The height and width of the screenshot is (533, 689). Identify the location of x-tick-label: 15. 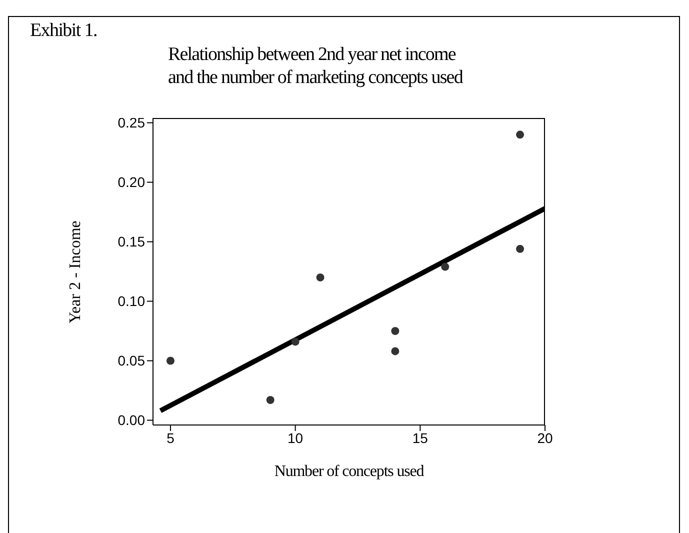
(420, 438).